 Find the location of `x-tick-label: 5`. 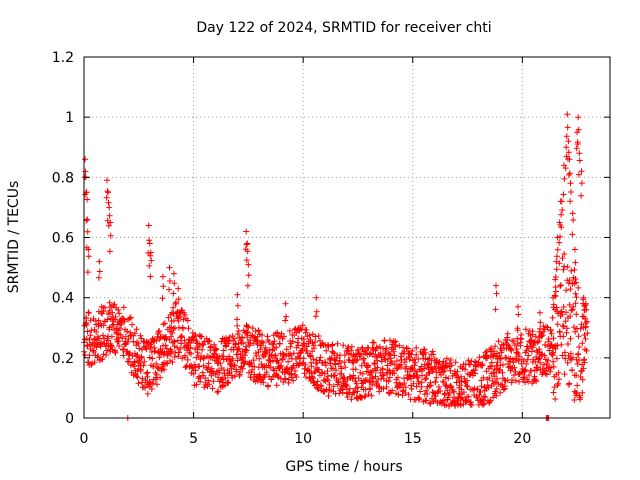

x-tick-label: 5 is located at coordinates (193, 439).